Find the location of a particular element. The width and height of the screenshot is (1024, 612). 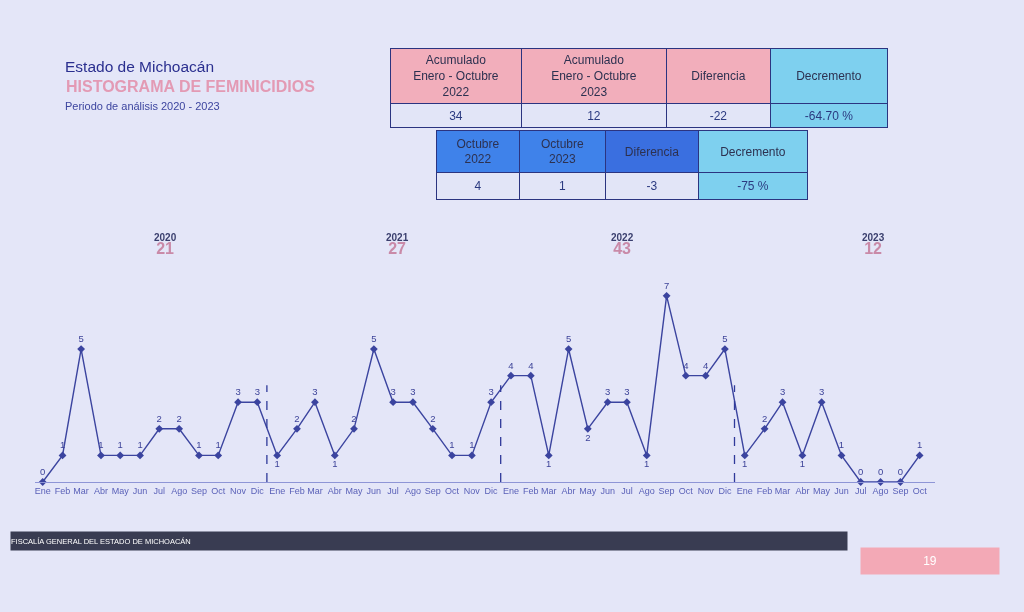

category-label: Octubre 2022 is located at coordinates (478, 151).